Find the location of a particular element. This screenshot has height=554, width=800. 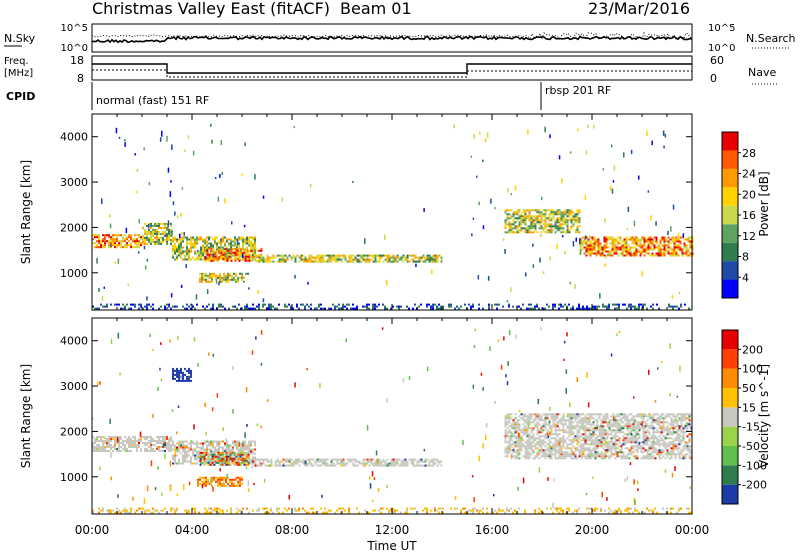

noise-panel: N.Sky 10^5 10^0 10^5 10^0 N.Search is located at coordinates (400, 38).